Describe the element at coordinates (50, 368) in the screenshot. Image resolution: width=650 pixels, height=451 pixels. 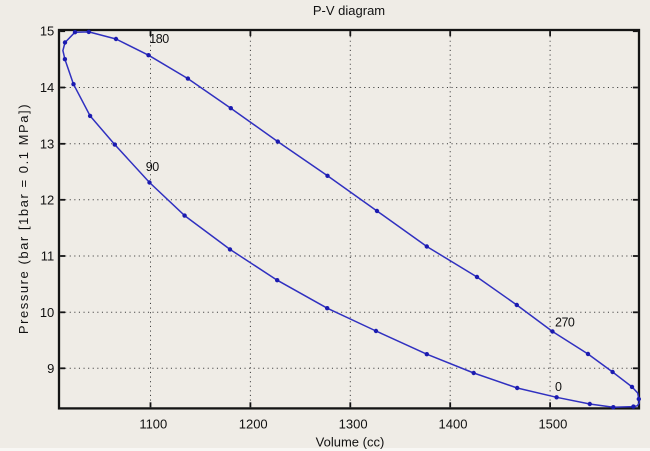
I see `svg-text: 9` at that location.